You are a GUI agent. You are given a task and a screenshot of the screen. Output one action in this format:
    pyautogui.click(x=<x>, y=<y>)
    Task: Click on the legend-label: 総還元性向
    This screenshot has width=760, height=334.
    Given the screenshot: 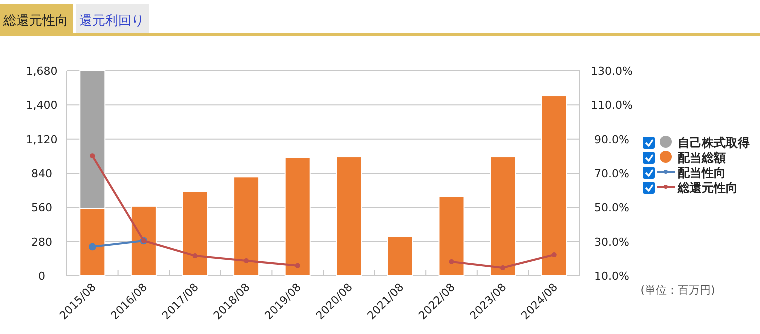 What is the action you would take?
    pyautogui.click(x=707, y=188)
    